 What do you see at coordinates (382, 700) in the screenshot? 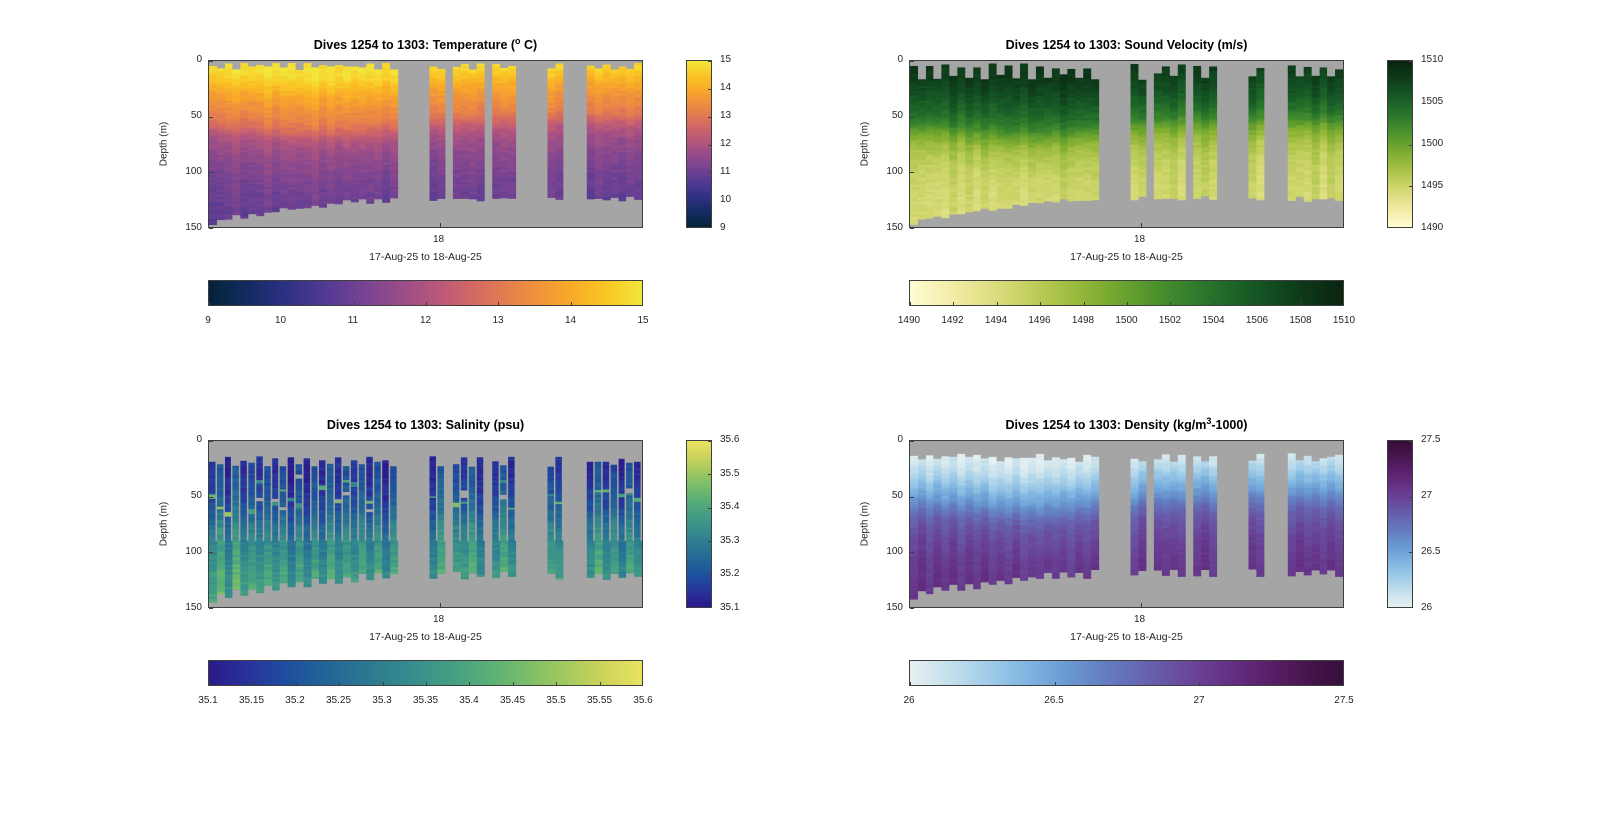
I see `horizontal-colorbar-tick-label: 35.3` at bounding box center [382, 700].